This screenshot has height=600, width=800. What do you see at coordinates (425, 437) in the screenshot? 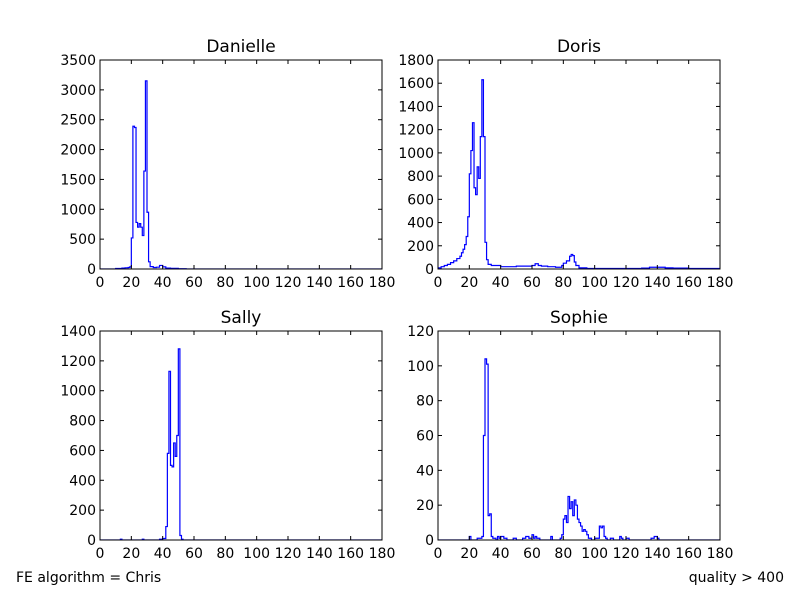
I see `y-tick-label: 60` at bounding box center [425, 437].